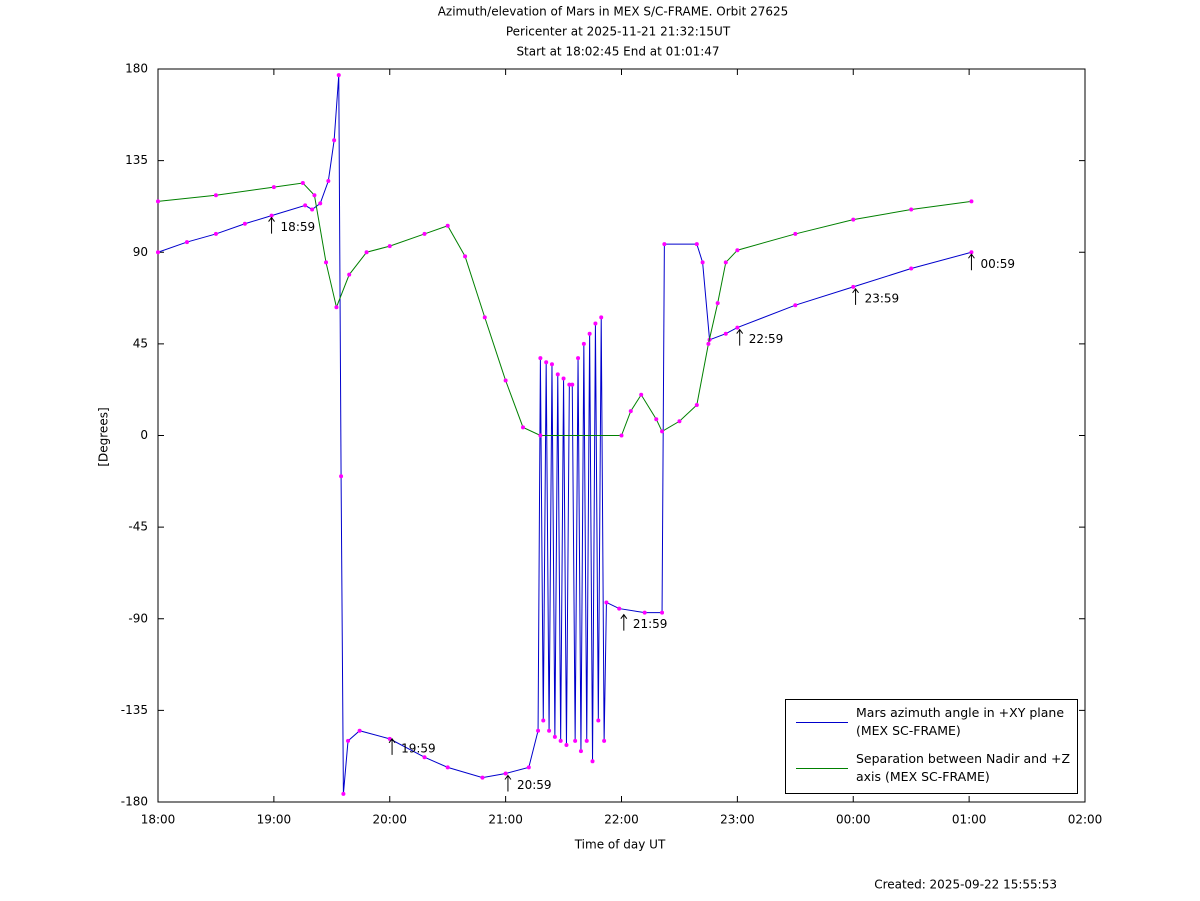 This screenshot has width=1200, height=901. What do you see at coordinates (997, 264) in the screenshot?
I see `annotation: 00:59` at bounding box center [997, 264].